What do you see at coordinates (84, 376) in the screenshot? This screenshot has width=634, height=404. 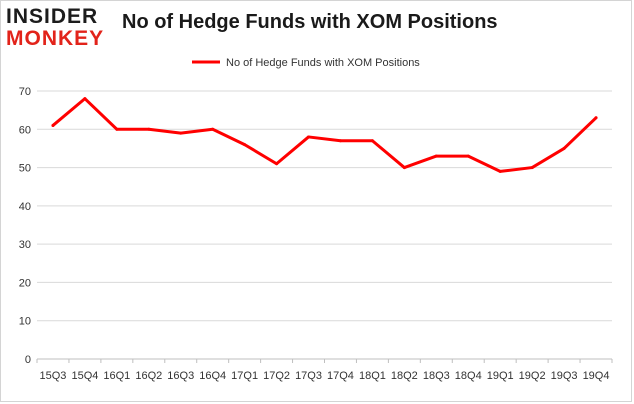 I see `x-tick-label: 15Q4` at bounding box center [84, 376].